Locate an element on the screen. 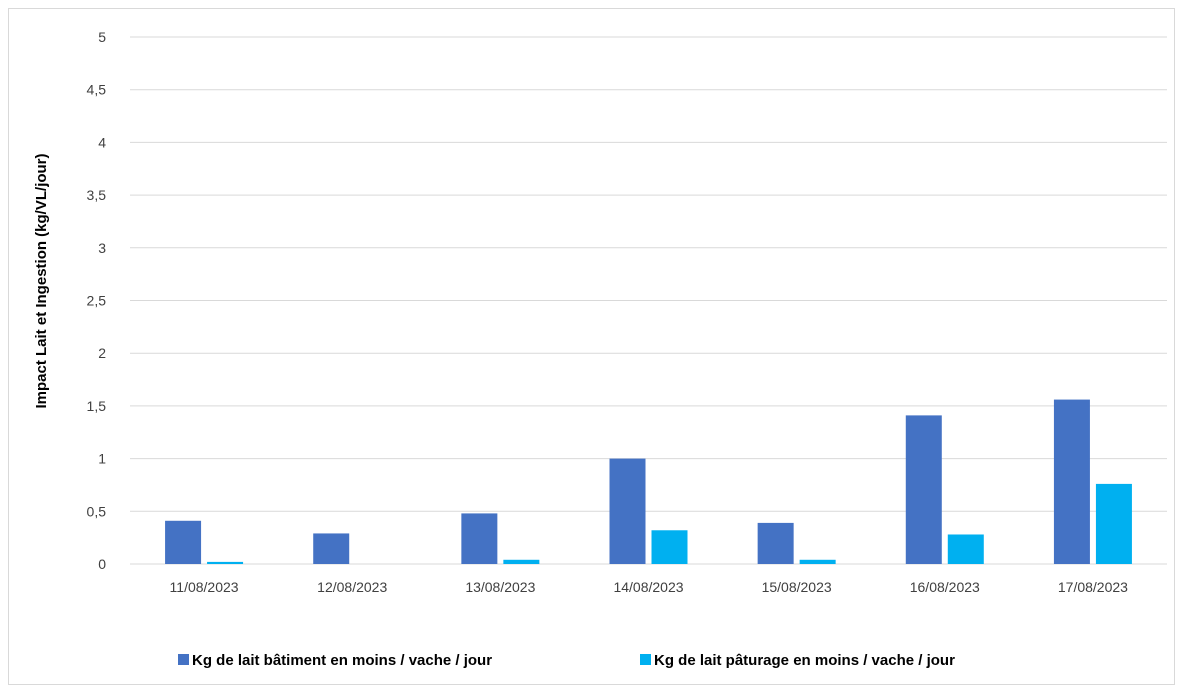  bar-series-1-14/08/2023 is located at coordinates (627, 511).